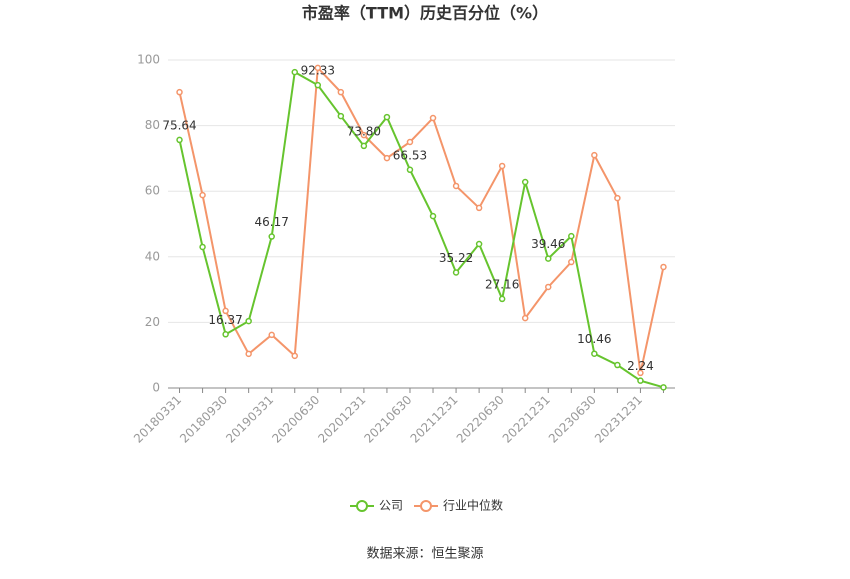 This screenshot has height=579, width=850. What do you see at coordinates (152, 322) in the screenshot?
I see `y-tick-label: 20` at bounding box center [152, 322].